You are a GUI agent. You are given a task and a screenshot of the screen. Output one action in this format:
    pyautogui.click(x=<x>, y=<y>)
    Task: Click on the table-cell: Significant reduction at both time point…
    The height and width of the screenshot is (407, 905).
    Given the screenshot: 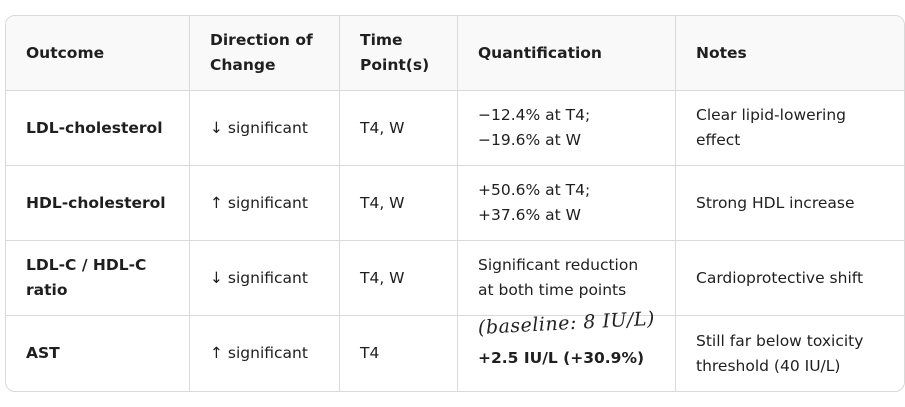 What is the action you would take?
    pyautogui.click(x=567, y=278)
    